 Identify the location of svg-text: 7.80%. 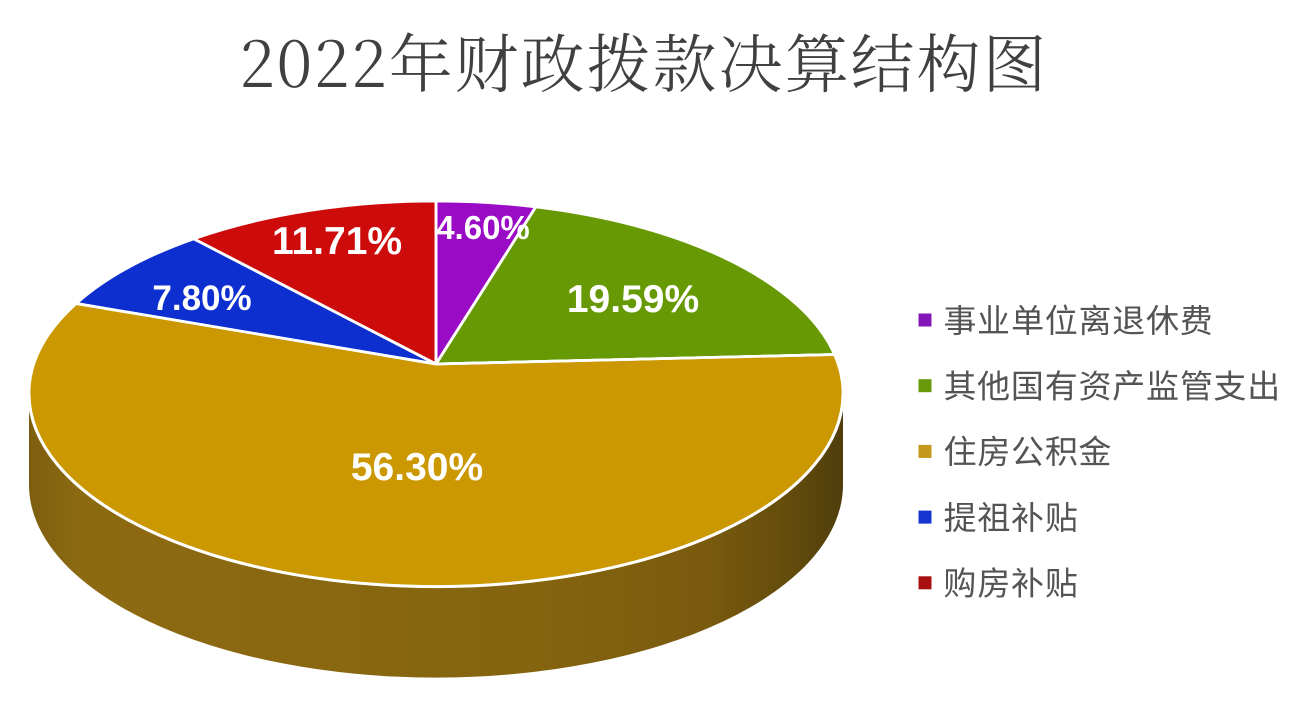
(201, 298).